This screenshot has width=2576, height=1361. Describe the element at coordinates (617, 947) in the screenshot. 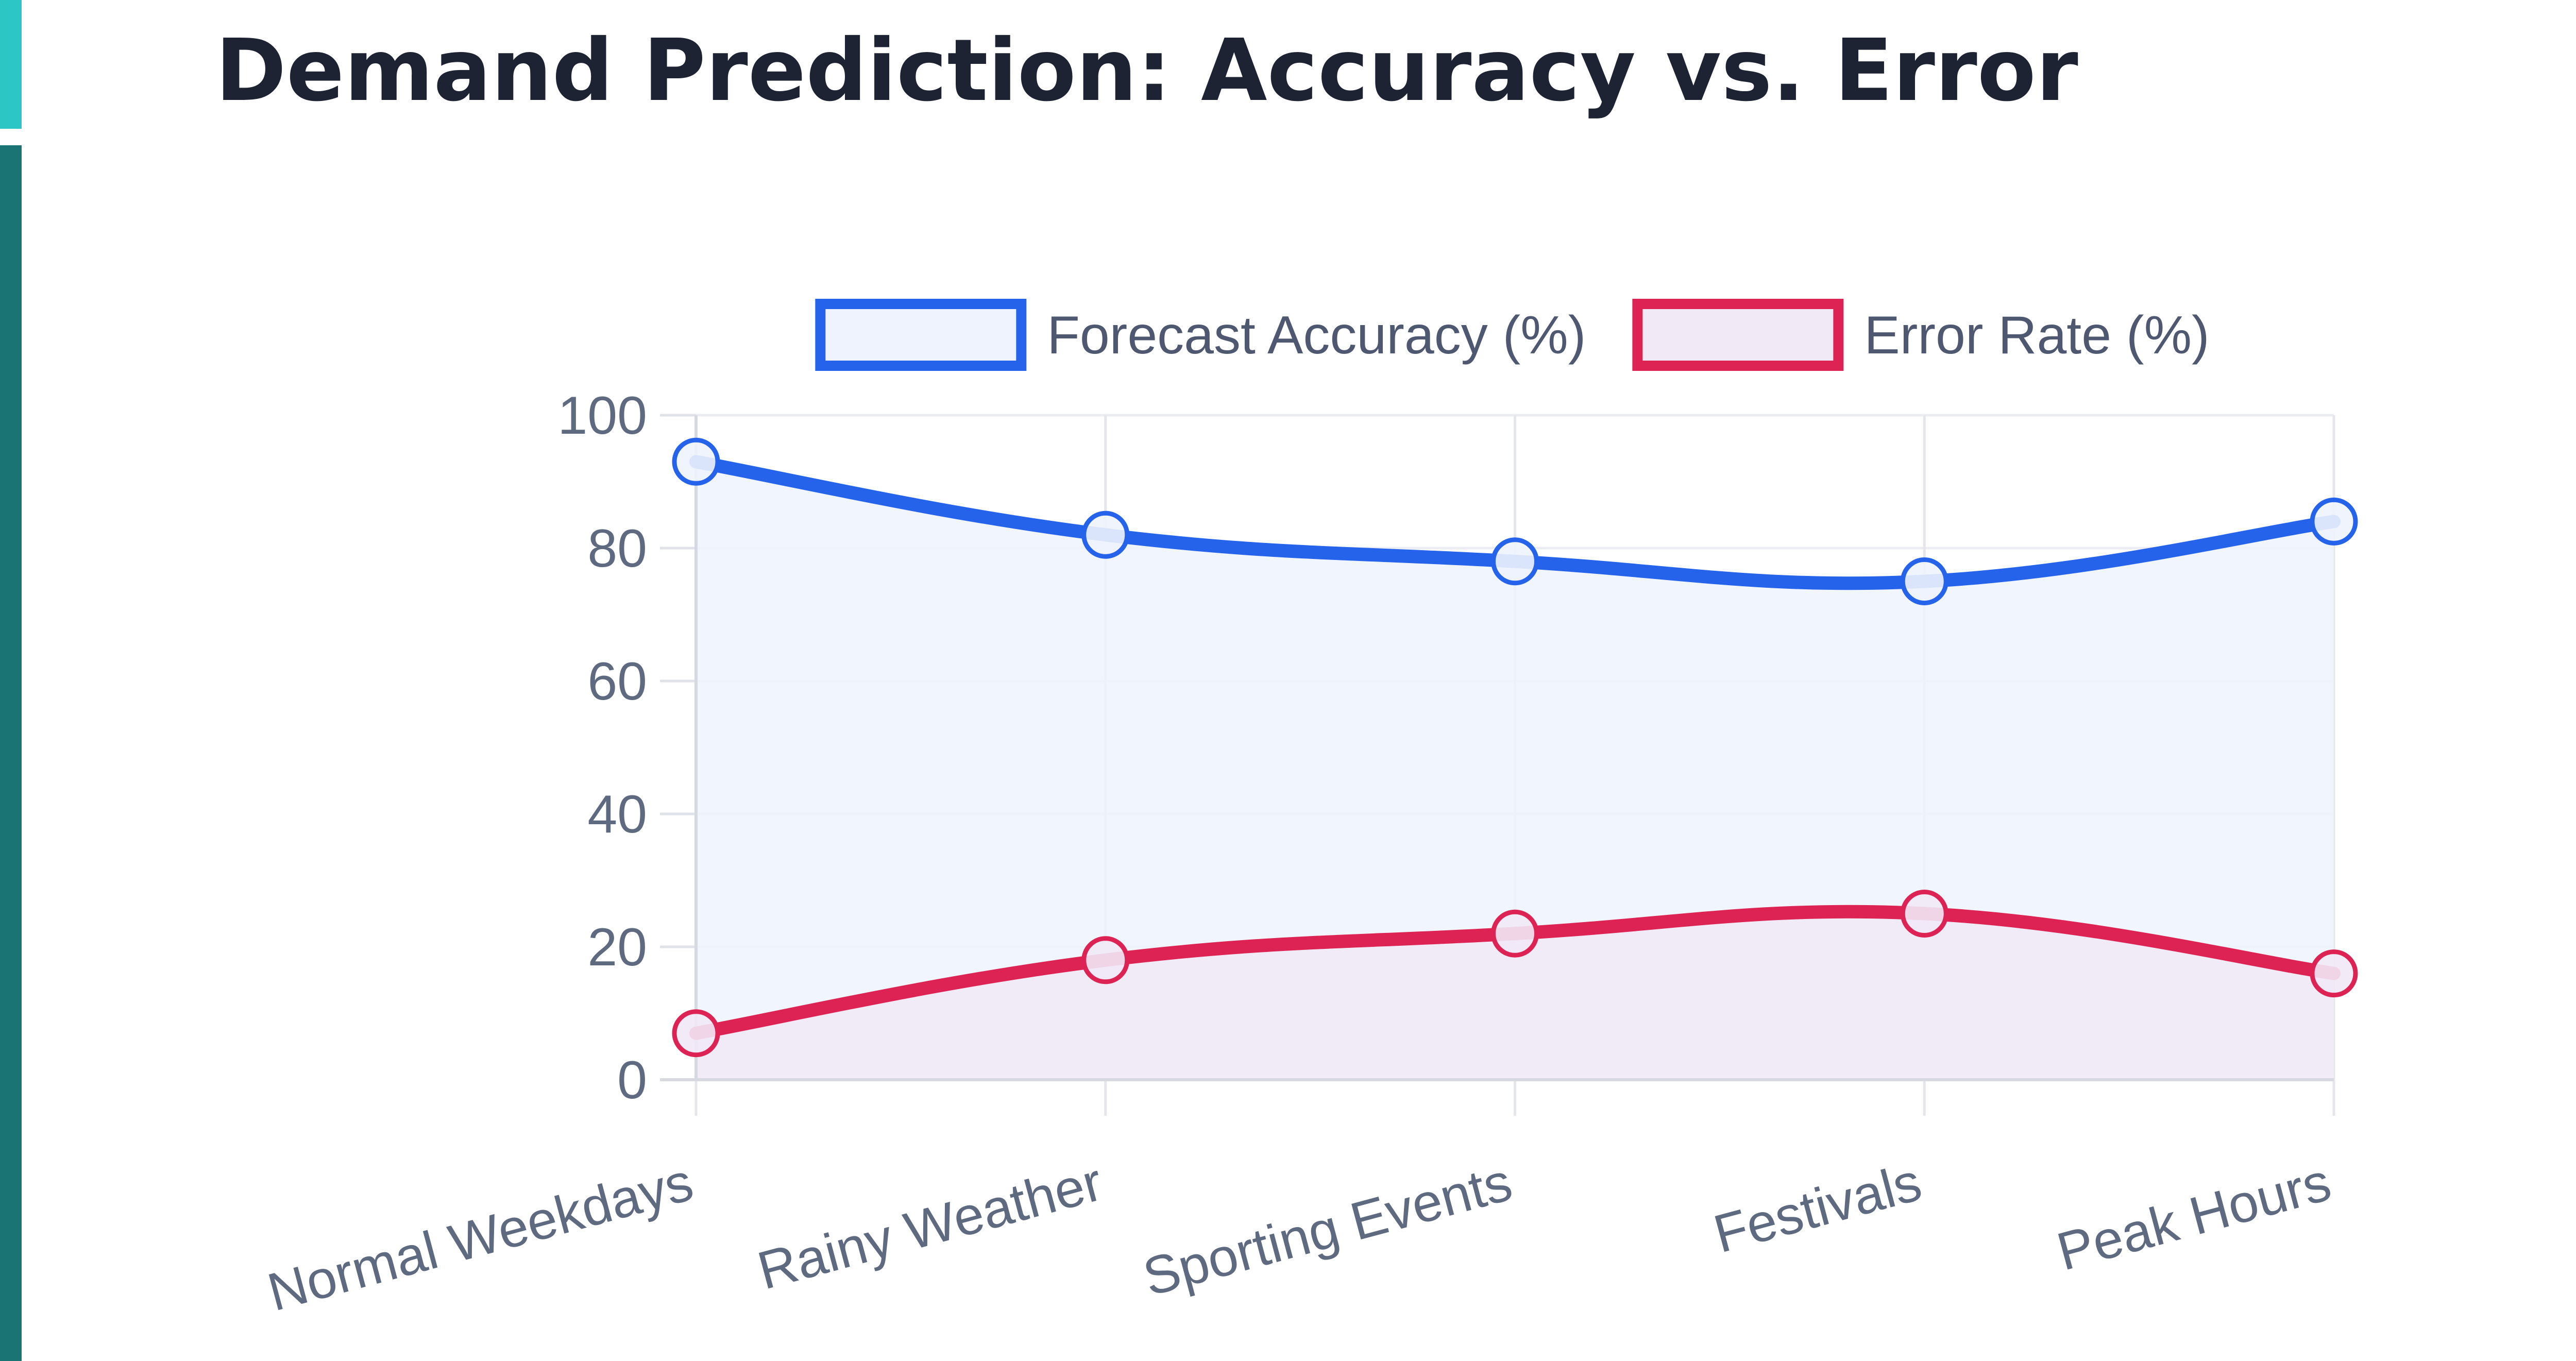

I see `y-tick-label: 20` at that location.